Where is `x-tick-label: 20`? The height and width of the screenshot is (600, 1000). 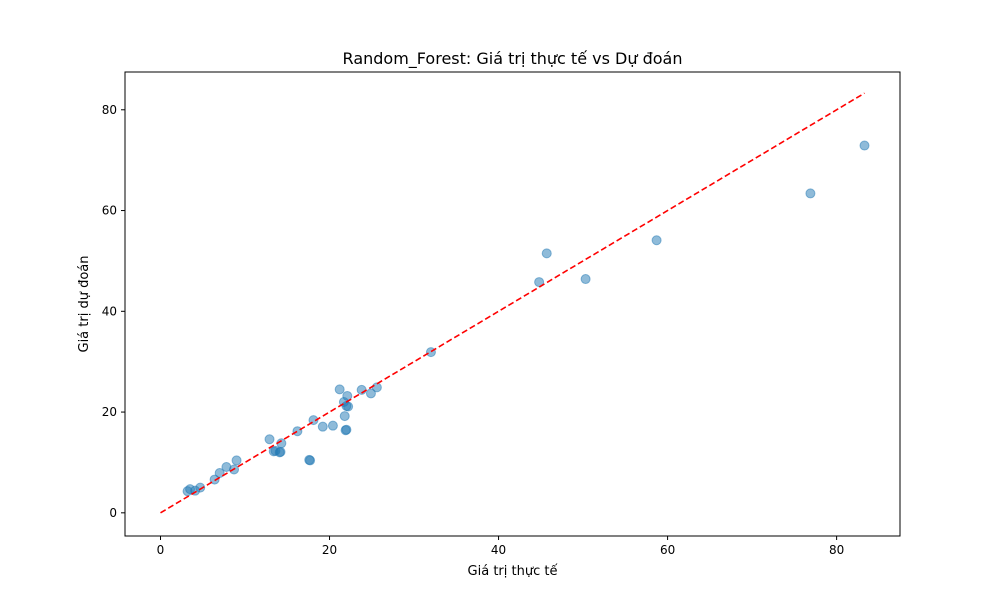
x-tick-label: 20 is located at coordinates (329, 550).